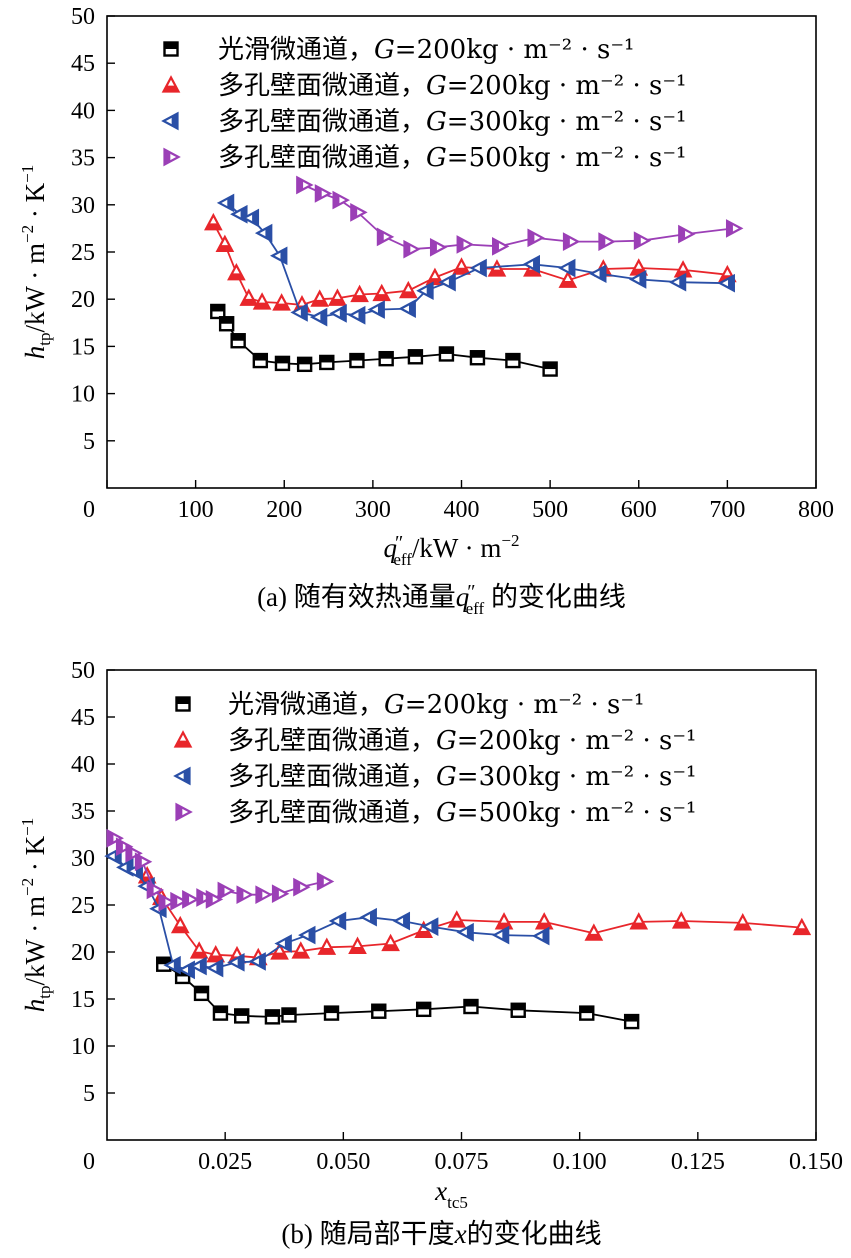  I want to click on caption-prefix: (b) 随局部干度, so click(367, 1234).